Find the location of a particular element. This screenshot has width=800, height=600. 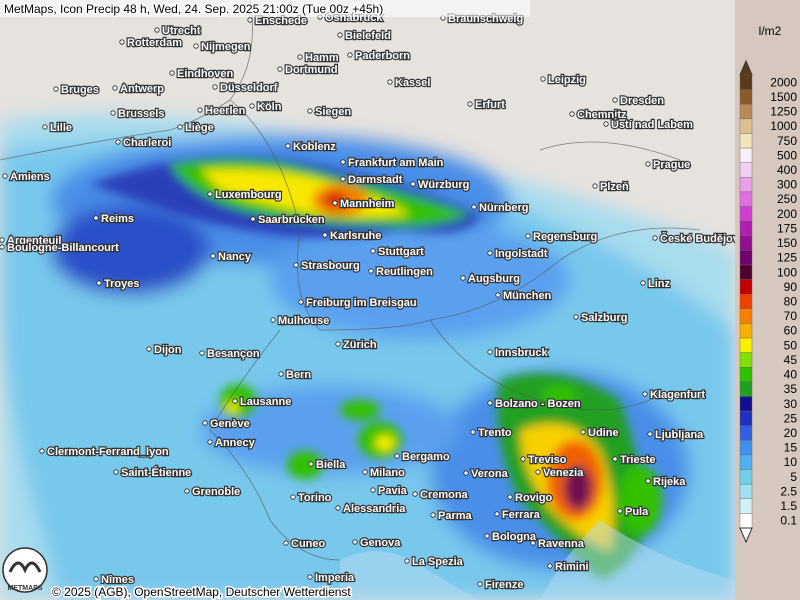

legend-label: 750 is located at coordinates (787, 141).